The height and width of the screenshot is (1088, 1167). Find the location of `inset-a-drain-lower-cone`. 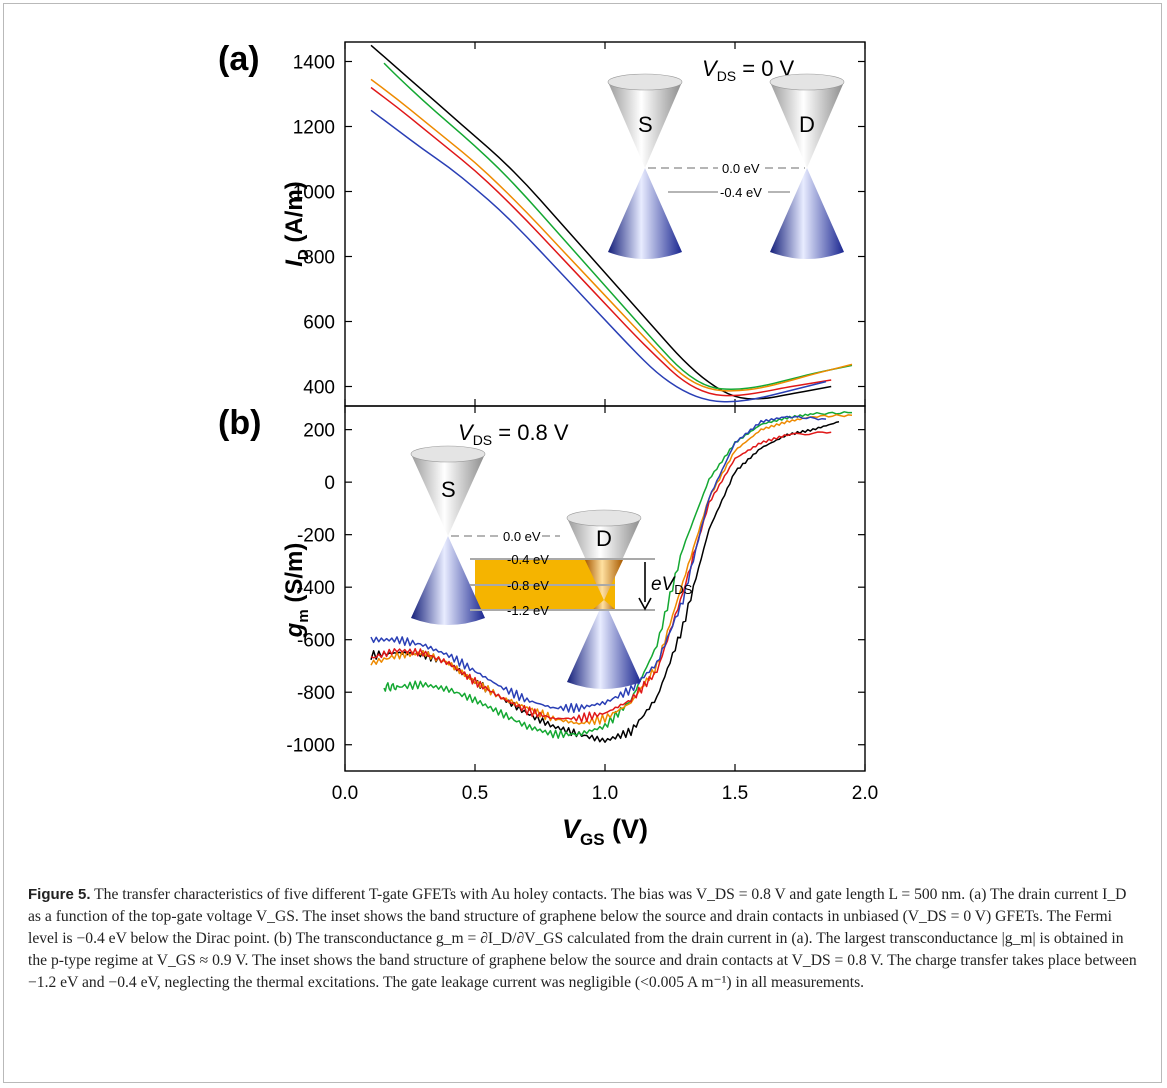

inset-a-drain-lower-cone is located at coordinates (807, 213).